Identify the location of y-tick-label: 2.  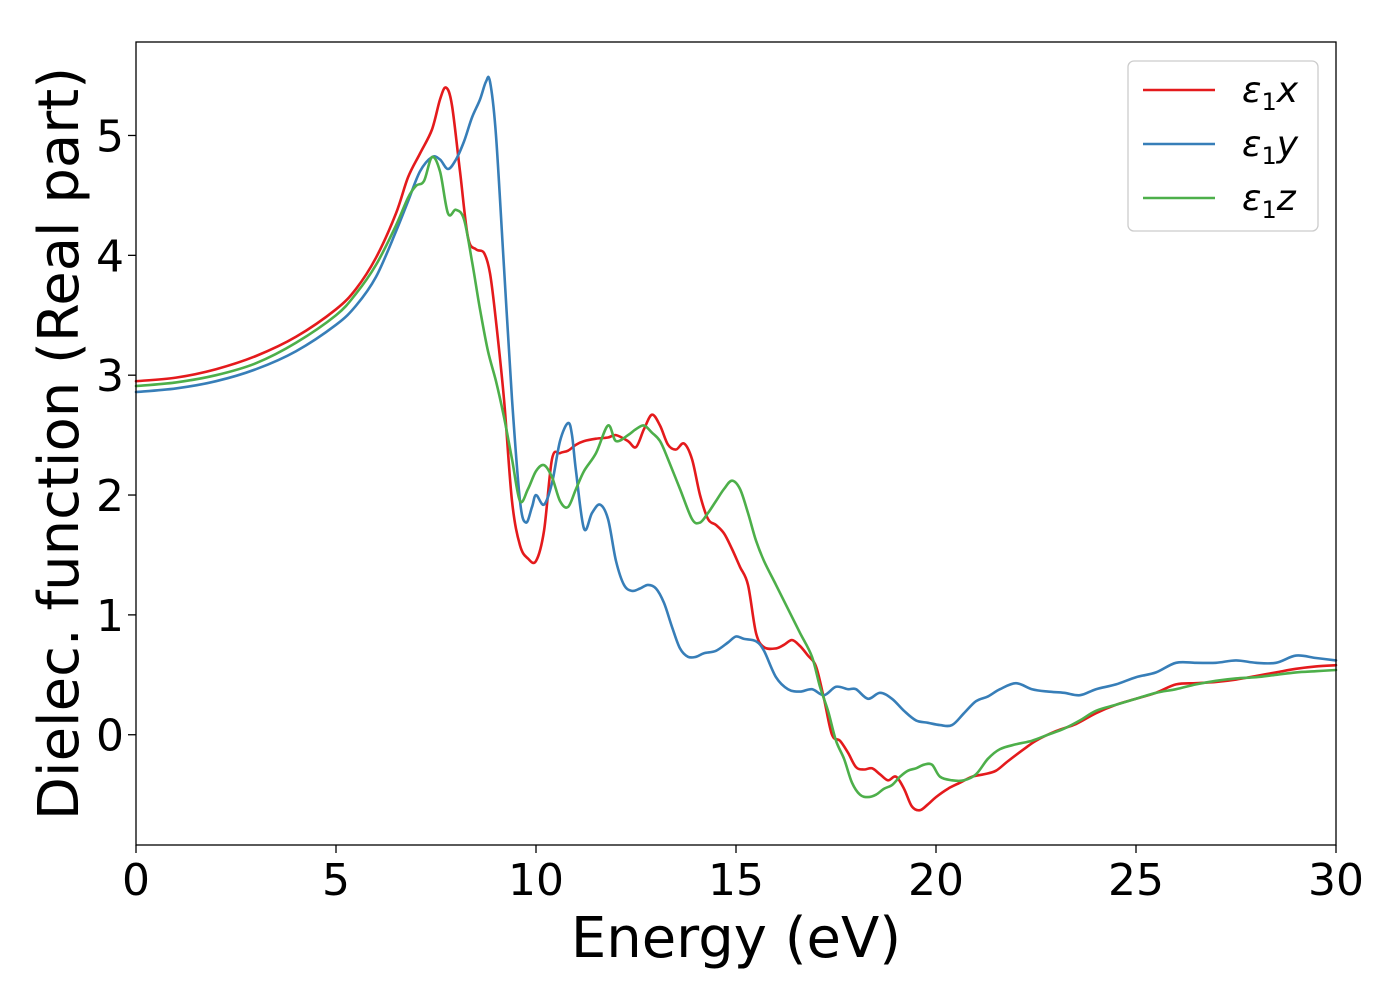
(110, 496).